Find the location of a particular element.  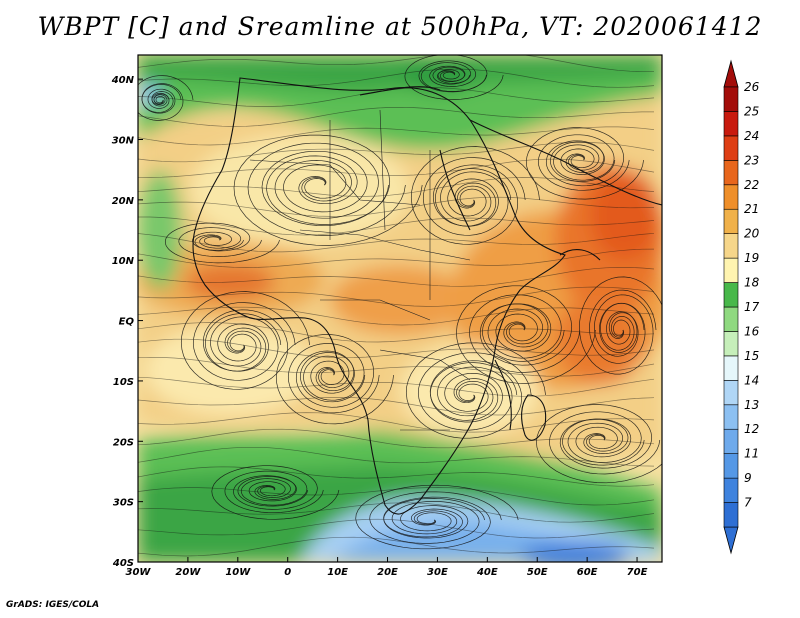

lon-tick-label: 50E is located at coordinates (537, 572).